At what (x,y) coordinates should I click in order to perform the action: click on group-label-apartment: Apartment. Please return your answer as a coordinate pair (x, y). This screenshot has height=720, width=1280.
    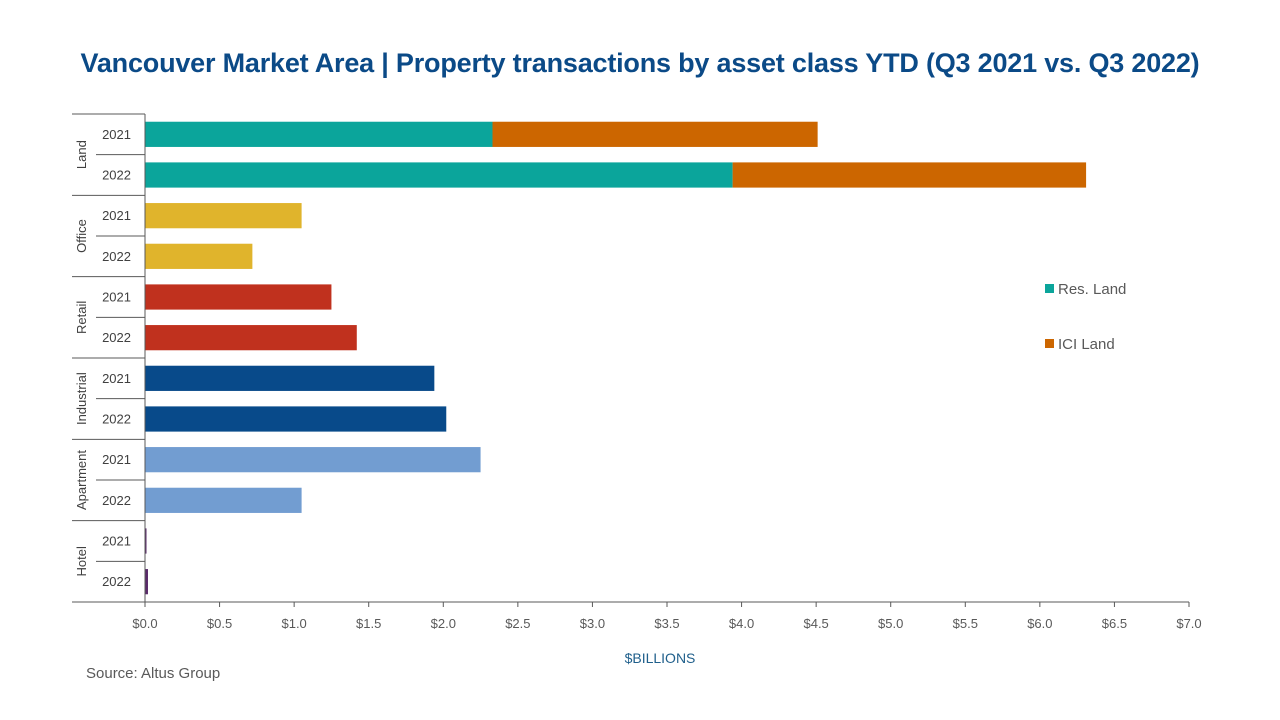
    Looking at the image, I should click on (81, 480).